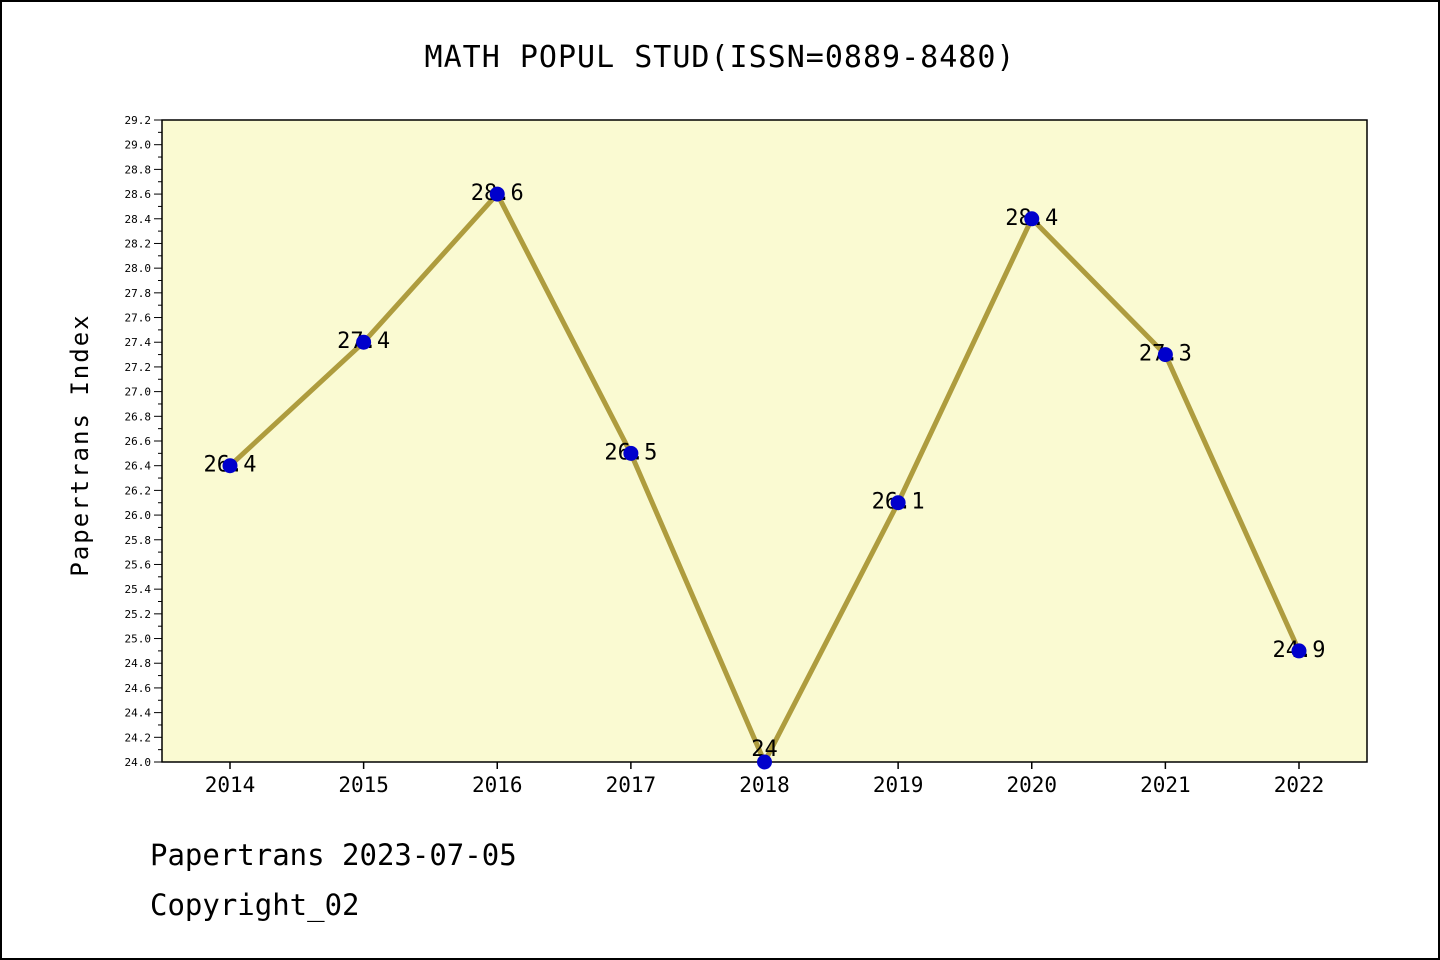  Describe the element at coordinates (138, 243) in the screenshot. I see `y-tick-label: 28.2` at that location.